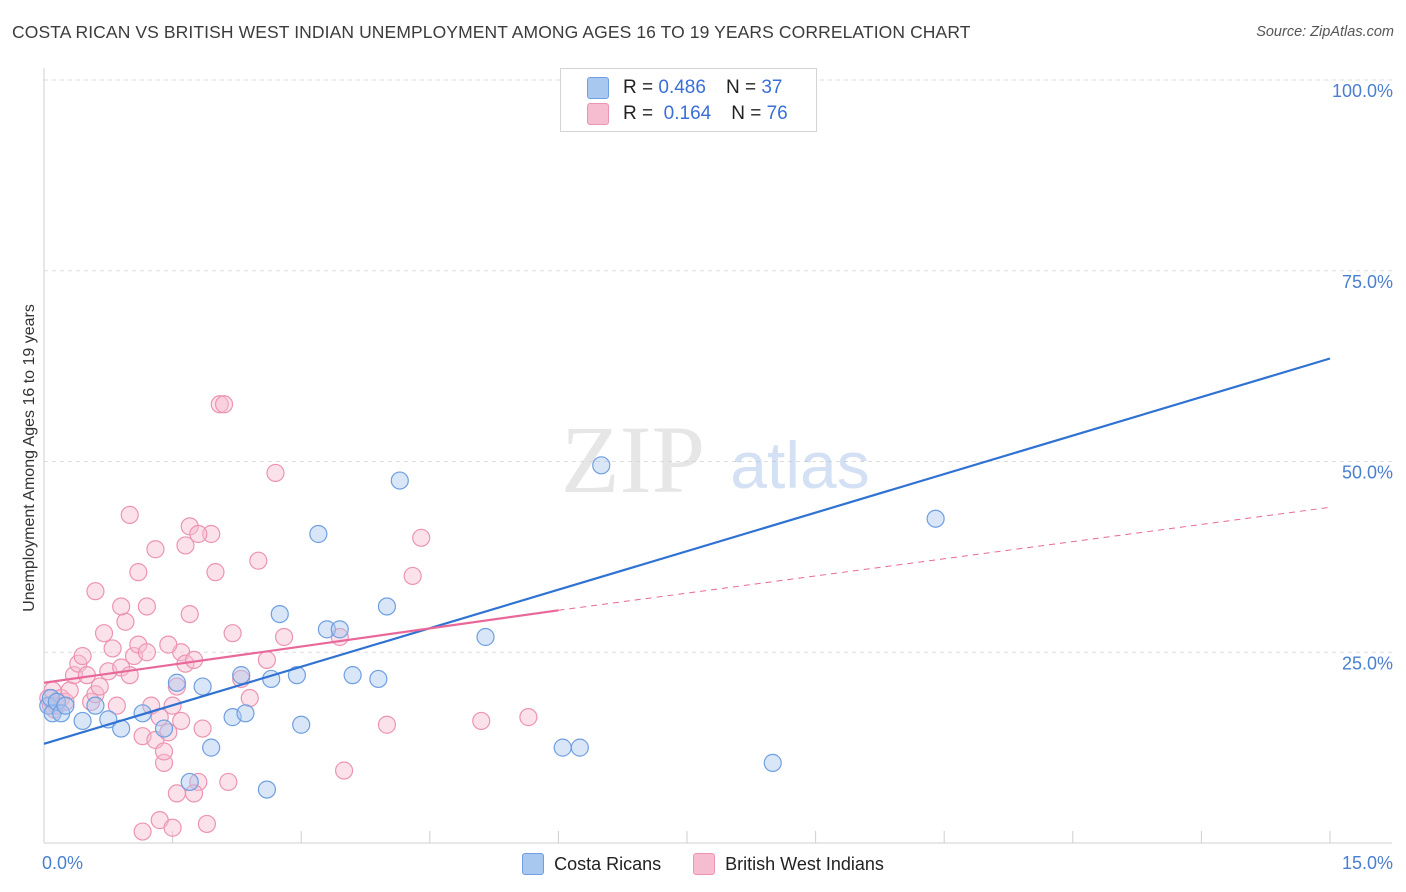 Image resolution: width=1406 pixels, height=892 pixels. Describe the element at coordinates (1362, 91) in the screenshot. I see `y-tick-label: 100.0%` at that location.